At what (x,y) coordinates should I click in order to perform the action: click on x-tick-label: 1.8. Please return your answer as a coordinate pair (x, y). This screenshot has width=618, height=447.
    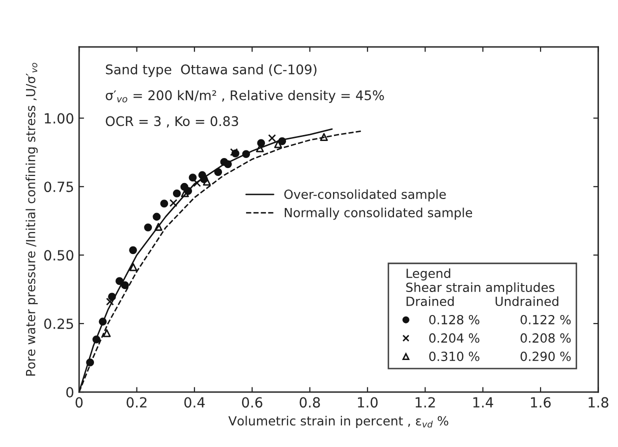
    Looking at the image, I should click on (598, 402).